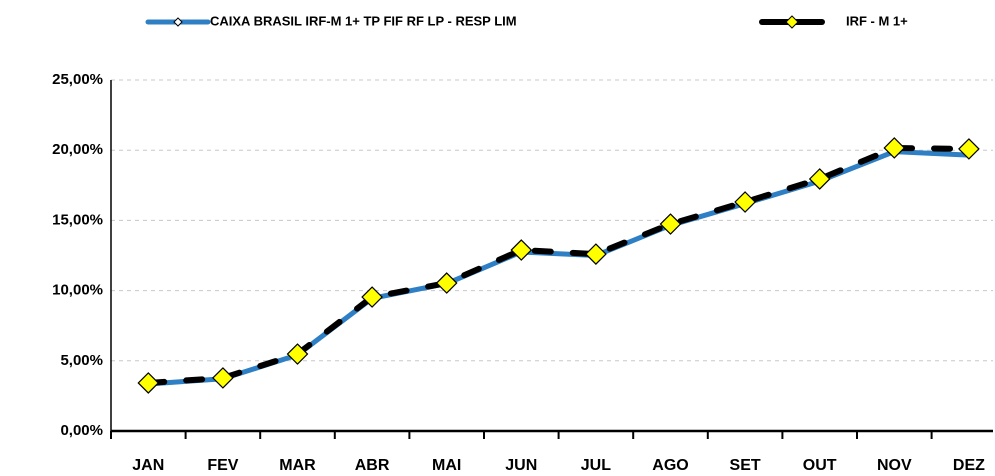 The height and width of the screenshot is (476, 995). I want to click on y-tick-label: 20,00%, so click(77, 149).